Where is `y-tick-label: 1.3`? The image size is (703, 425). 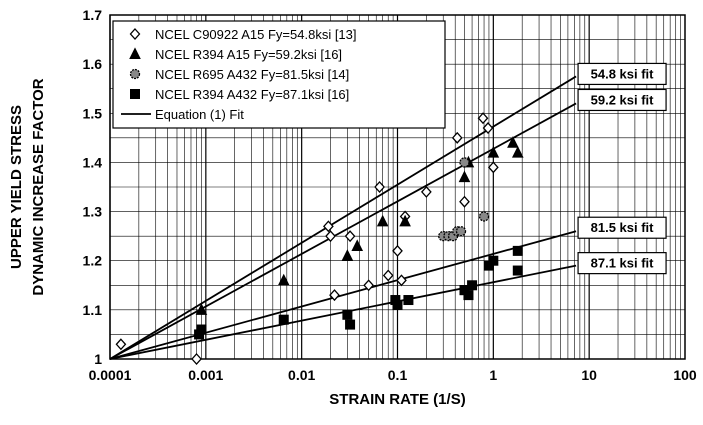 y-tick-label: 1.3 is located at coordinates (93, 212).